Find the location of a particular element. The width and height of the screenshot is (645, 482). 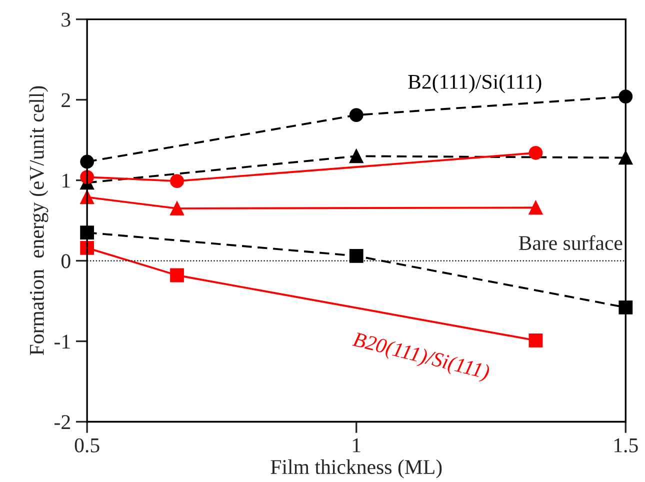

y-tick-label: 0 is located at coordinates (65, 261).